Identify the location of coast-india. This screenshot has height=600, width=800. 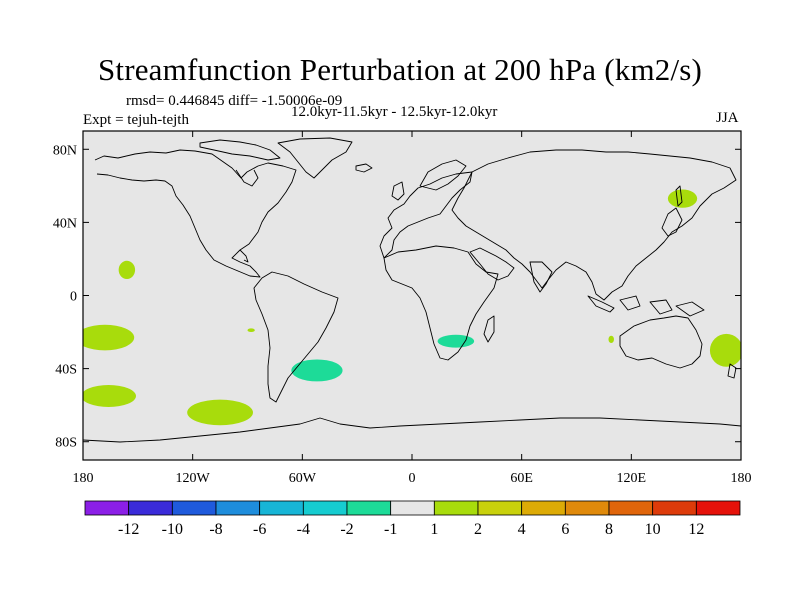
(541, 277).